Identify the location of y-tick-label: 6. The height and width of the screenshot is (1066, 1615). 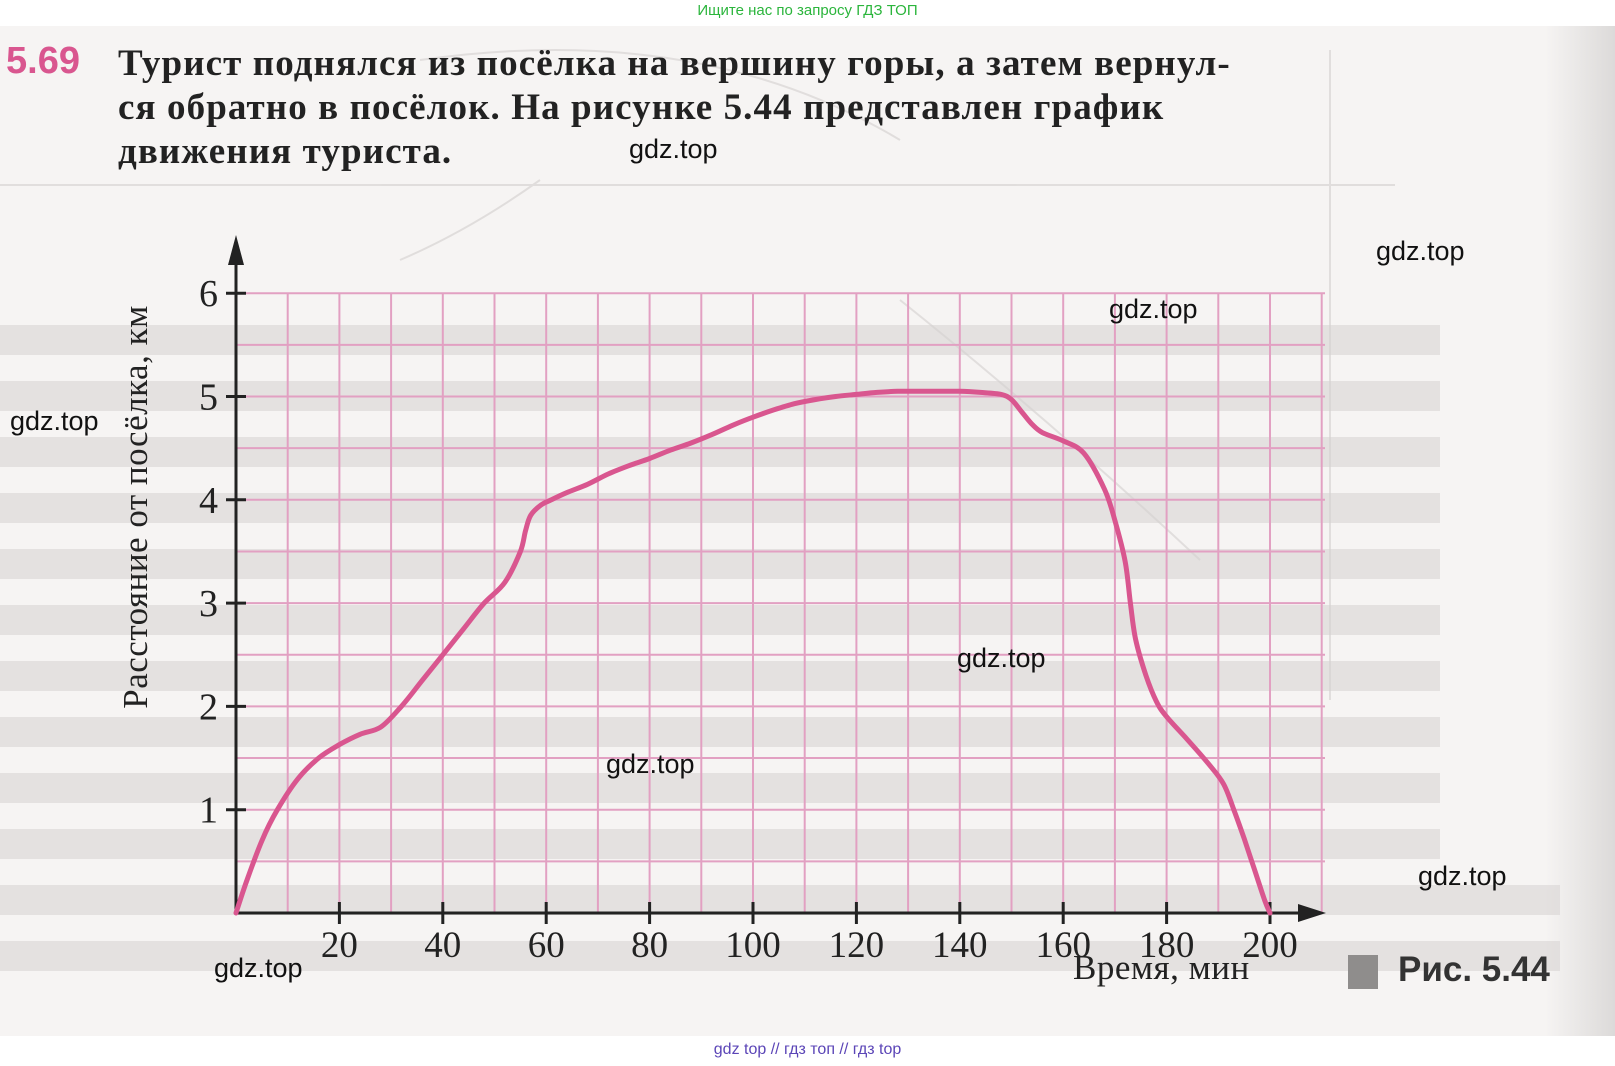
(208, 294).